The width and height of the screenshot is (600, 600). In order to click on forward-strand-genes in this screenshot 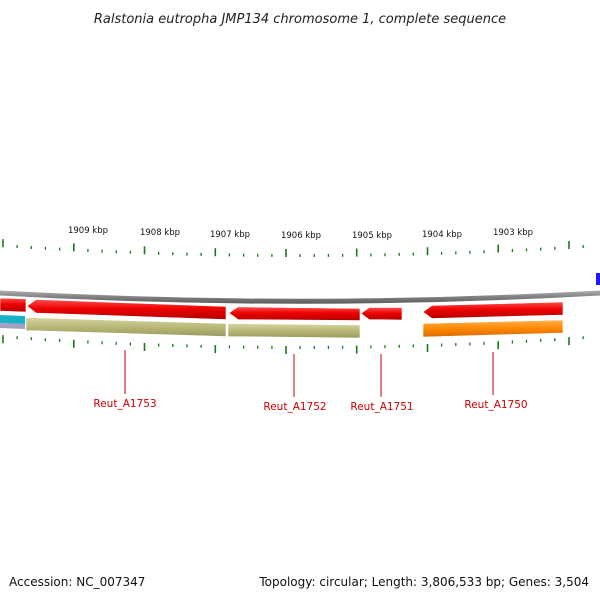, I will do `click(282, 309)`.